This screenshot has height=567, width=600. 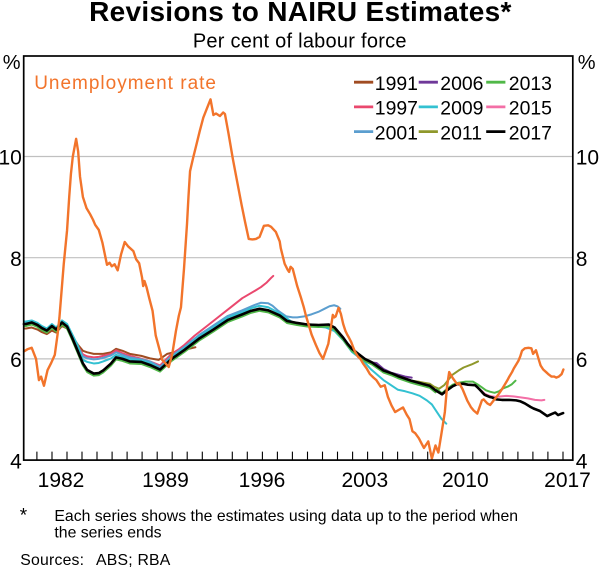 What do you see at coordinates (396, 133) in the screenshot?
I see `svg-text: 2001` at bounding box center [396, 133].